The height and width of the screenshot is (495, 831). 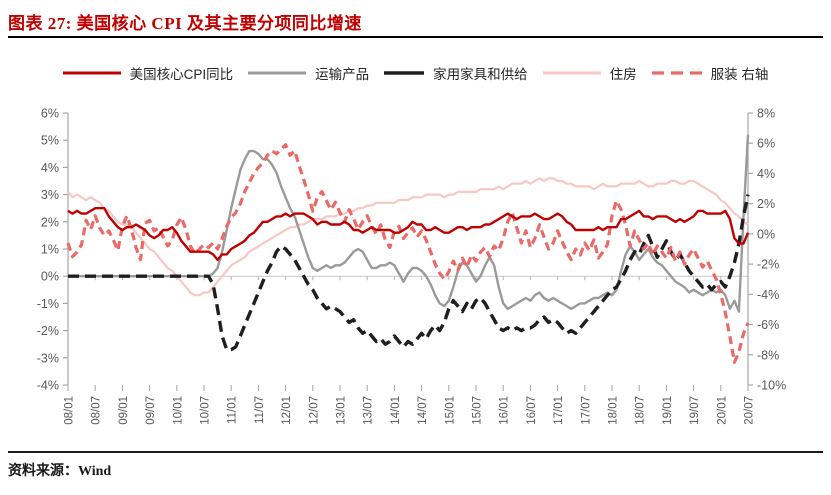 What do you see at coordinates (623, 74) in the screenshot?
I see `legend-label: 住房` at bounding box center [623, 74].